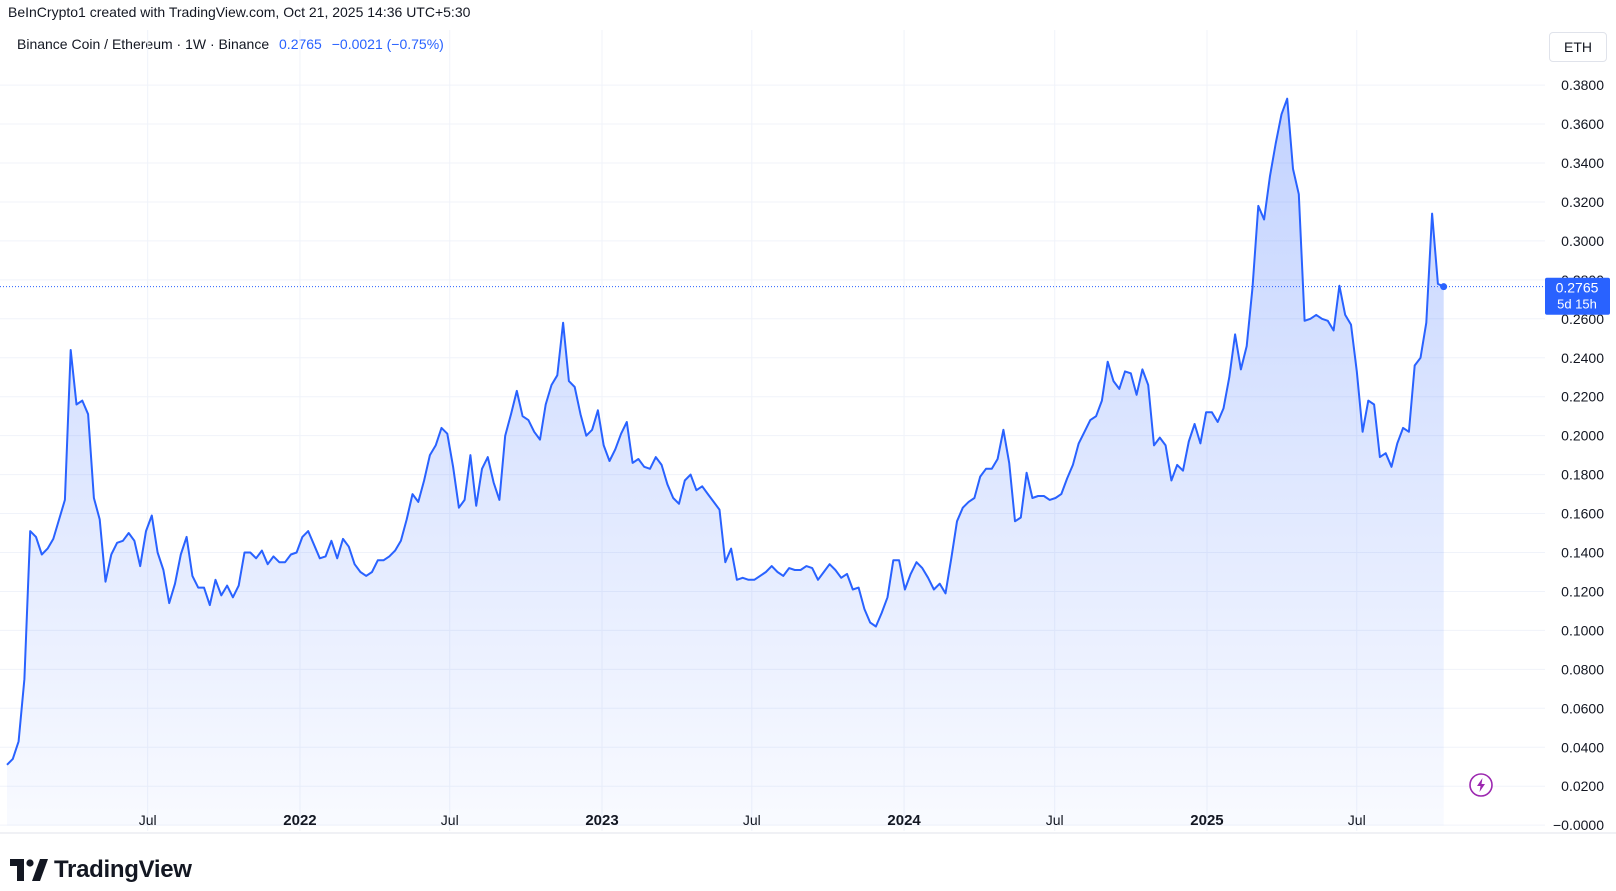  Describe the element at coordinates (299, 820) in the screenshot. I see `x-tick-label: 2022` at that location.